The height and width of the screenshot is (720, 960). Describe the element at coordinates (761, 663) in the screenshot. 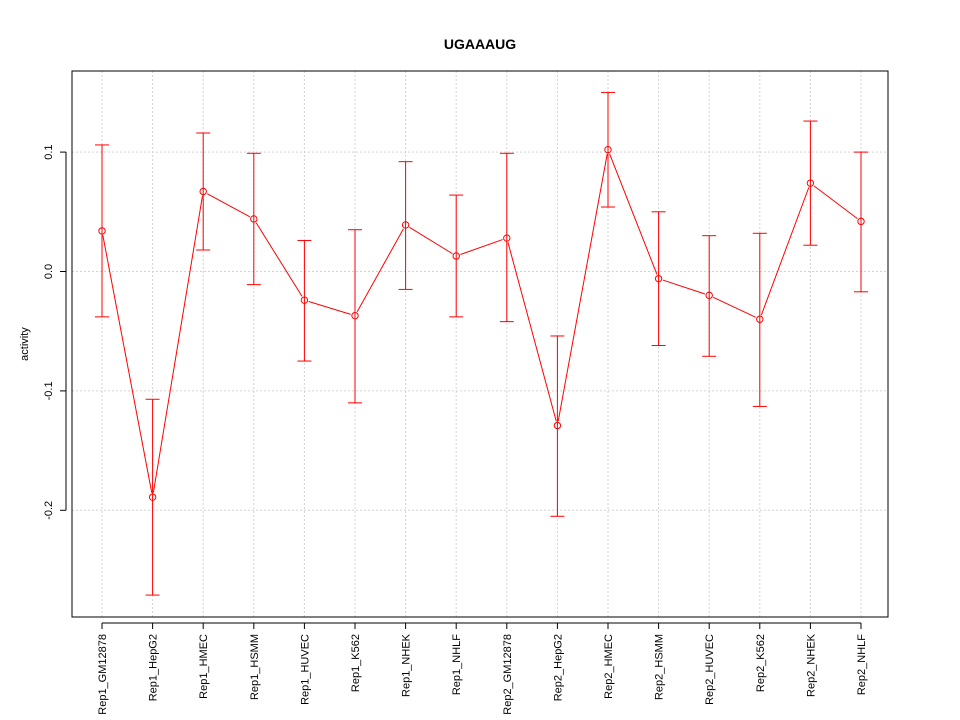

I see `x-tick-label: Rep2_K562` at that location.